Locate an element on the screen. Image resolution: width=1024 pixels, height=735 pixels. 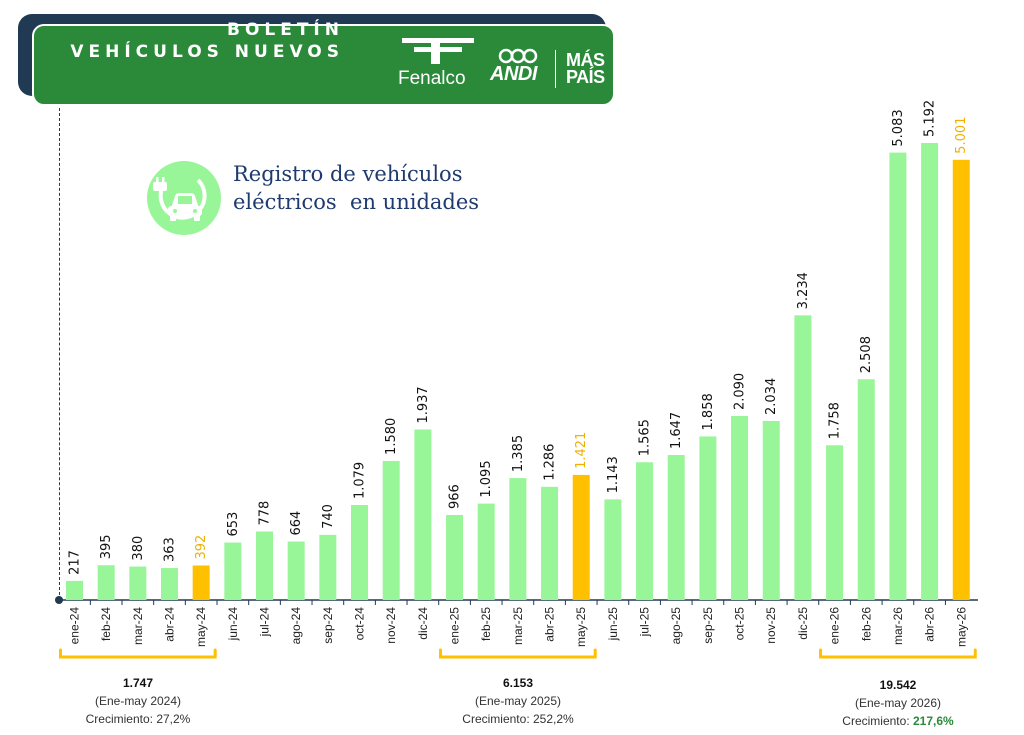
data-label: 363 is located at coordinates (170, 549).